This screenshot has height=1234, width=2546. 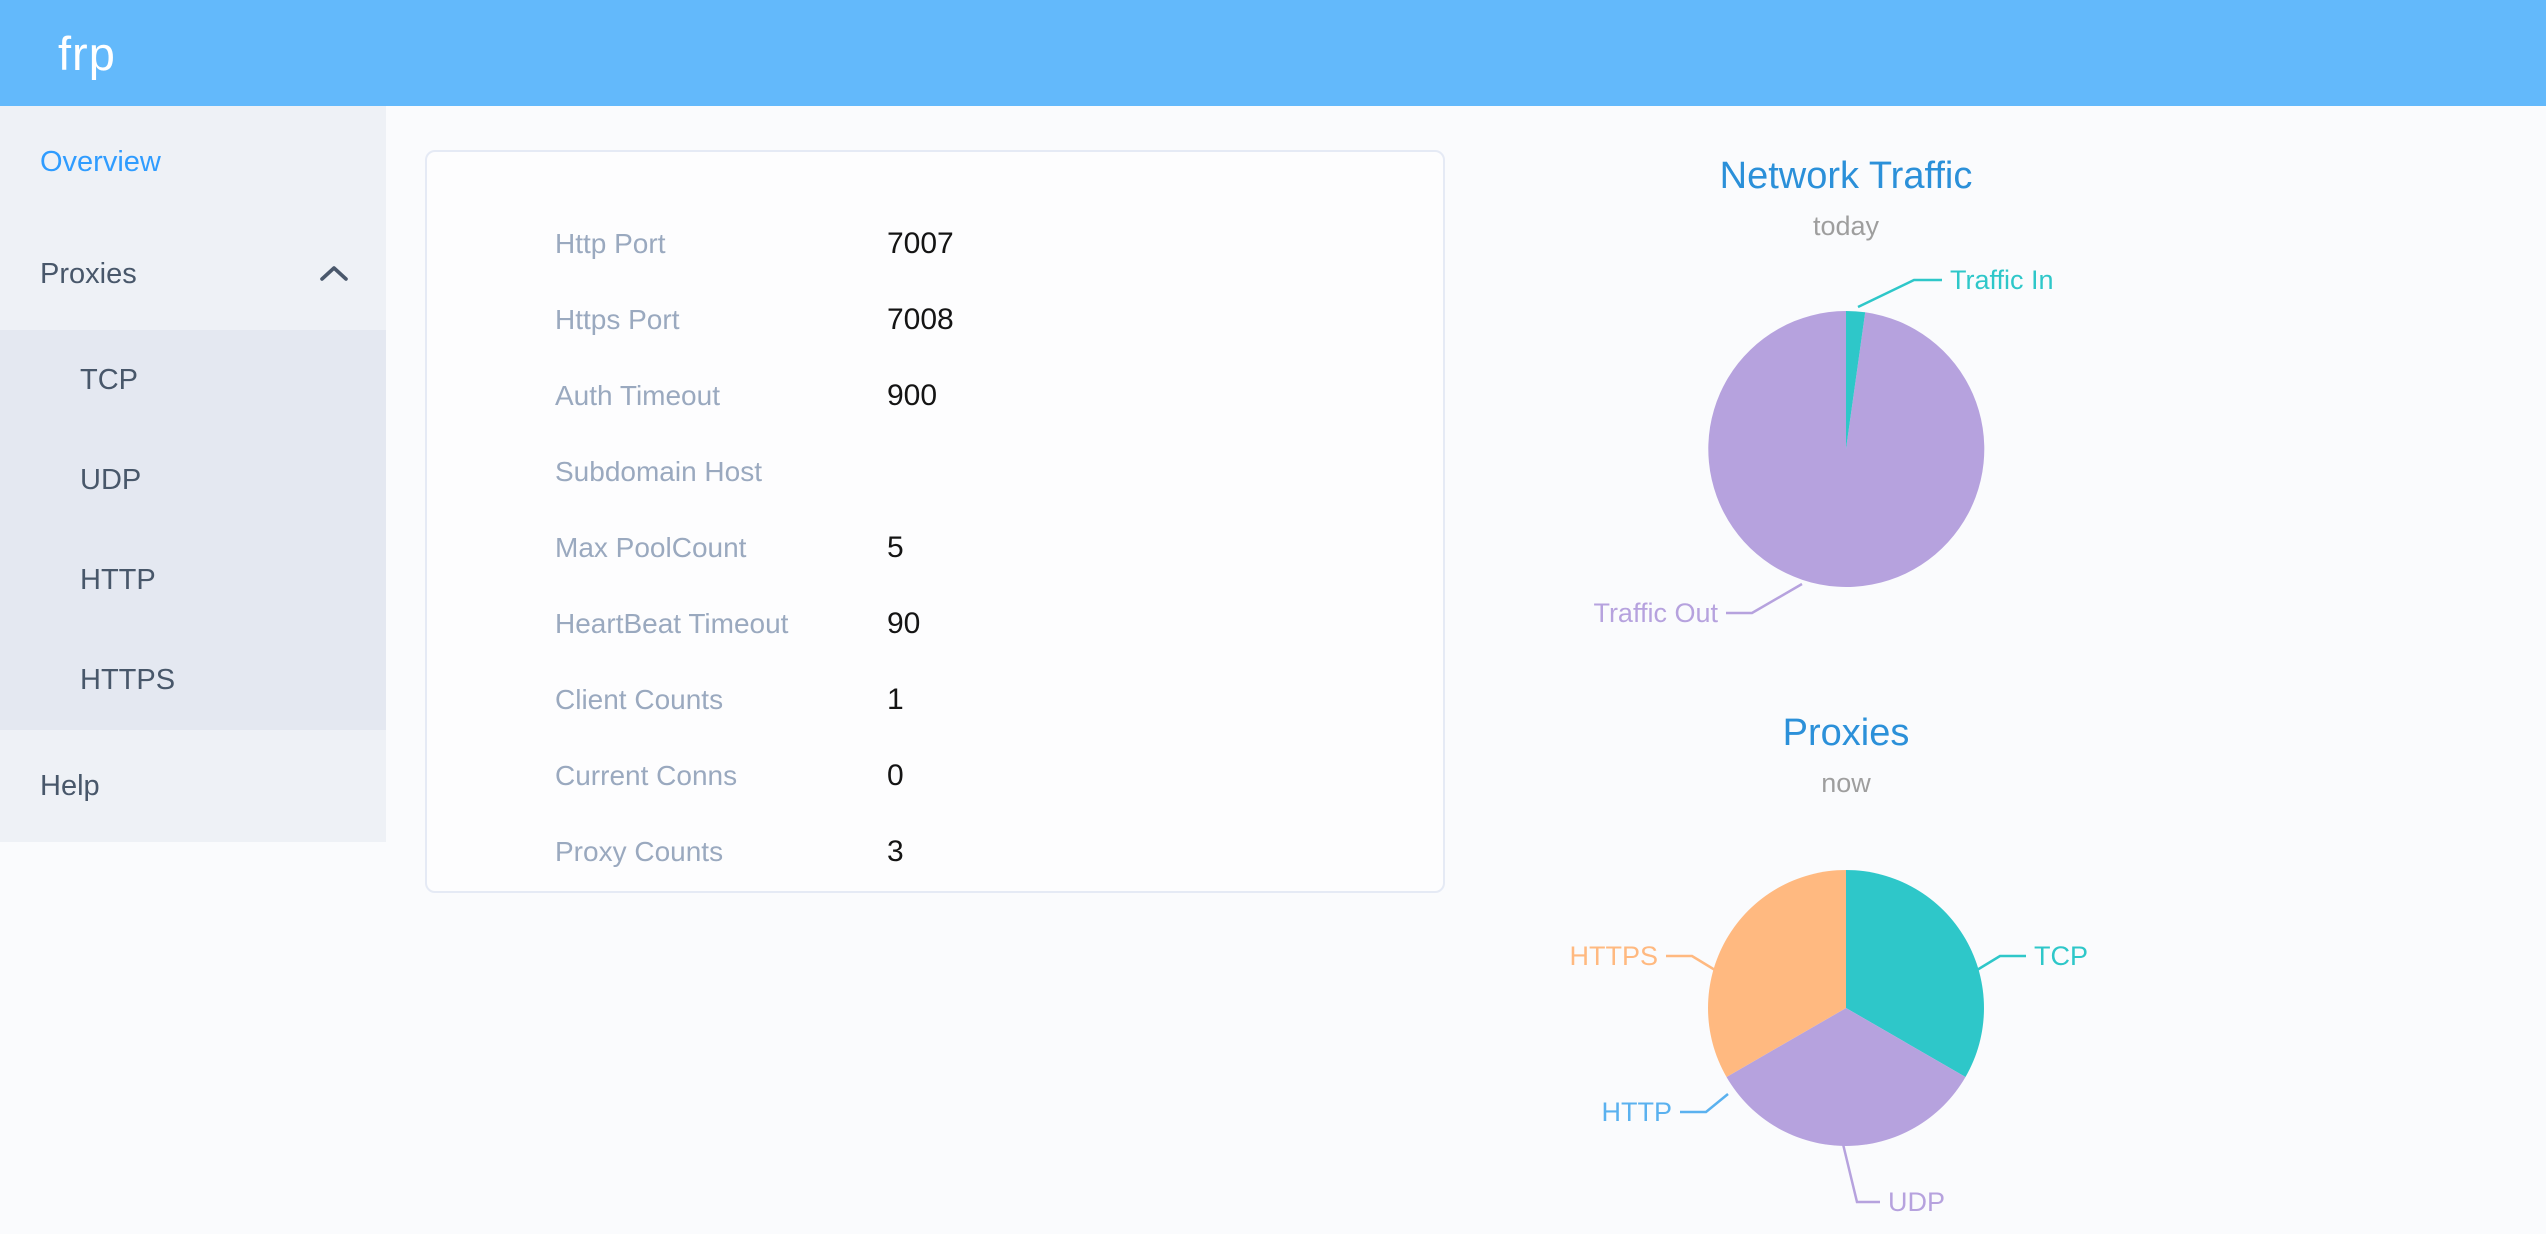 I want to click on pie-slice-udp, so click(x=1846, y=1077).